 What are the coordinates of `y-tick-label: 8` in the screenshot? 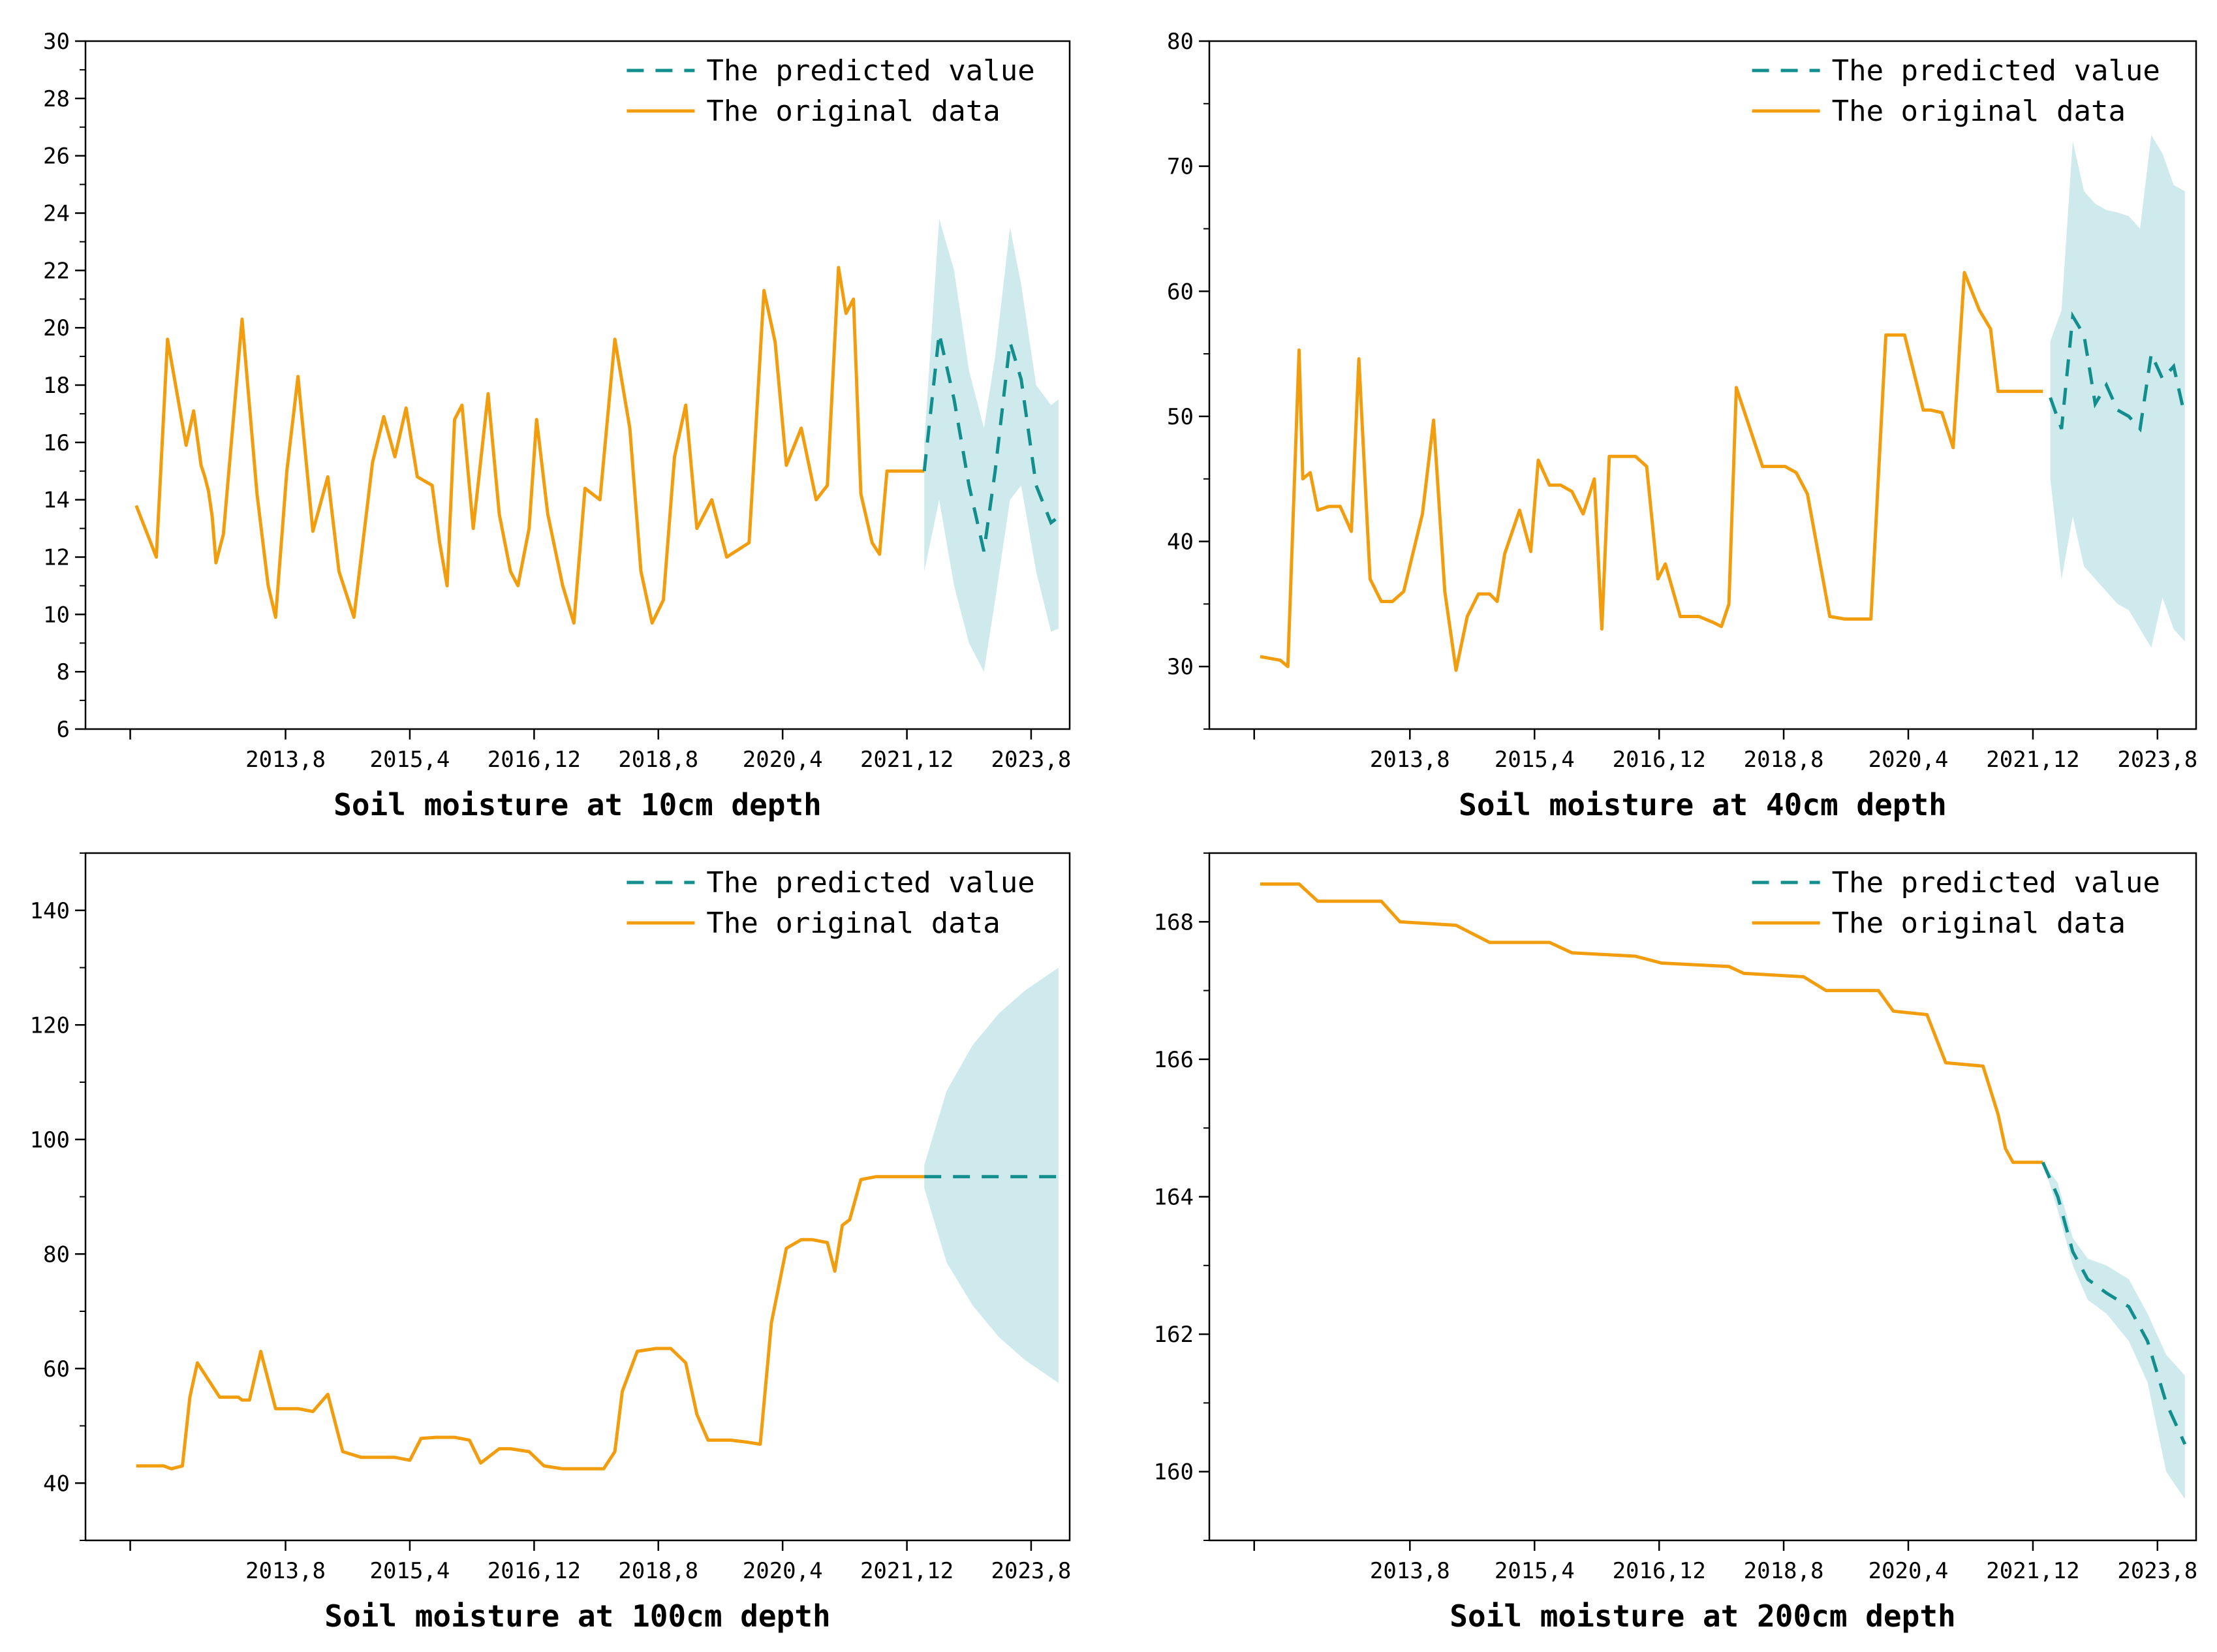 It's located at (63, 672).